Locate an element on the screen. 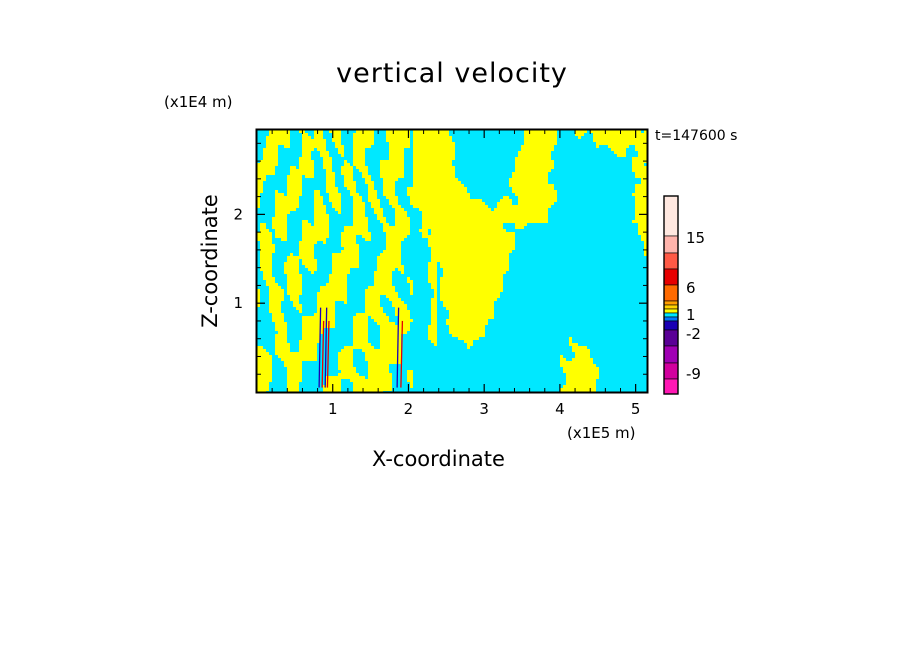  colorbar-segment is located at coordinates (671, 338).